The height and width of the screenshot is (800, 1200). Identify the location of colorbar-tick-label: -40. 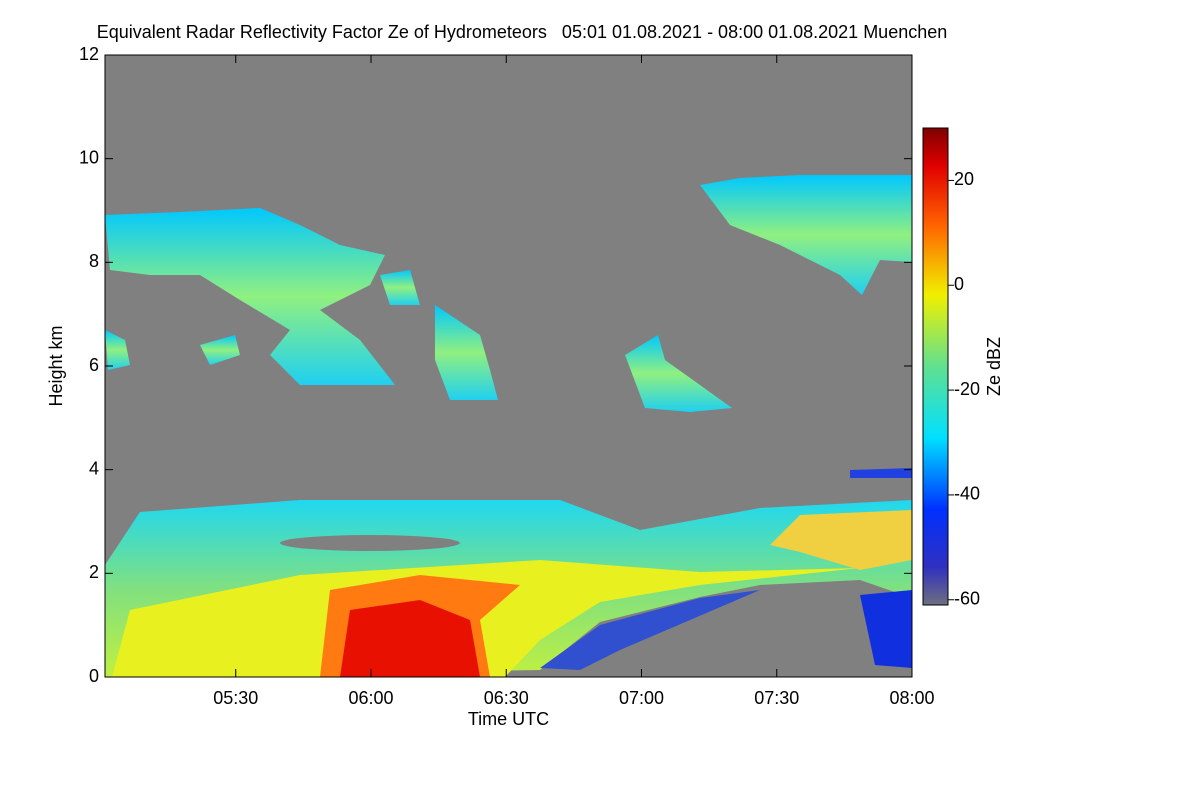
(967, 494).